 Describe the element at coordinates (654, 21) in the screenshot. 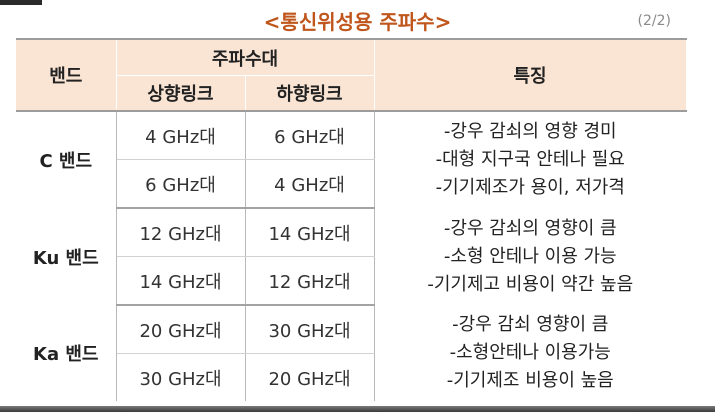

I see `page-indicator: (2/2)` at that location.